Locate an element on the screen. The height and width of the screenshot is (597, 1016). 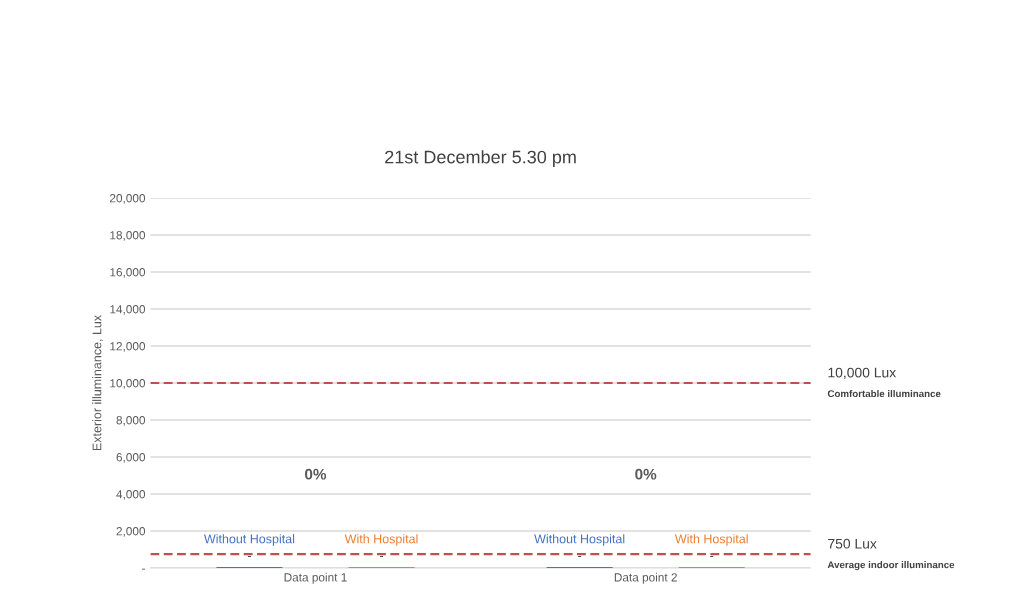
ref-line-label: 750 Lux is located at coordinates (852, 543).